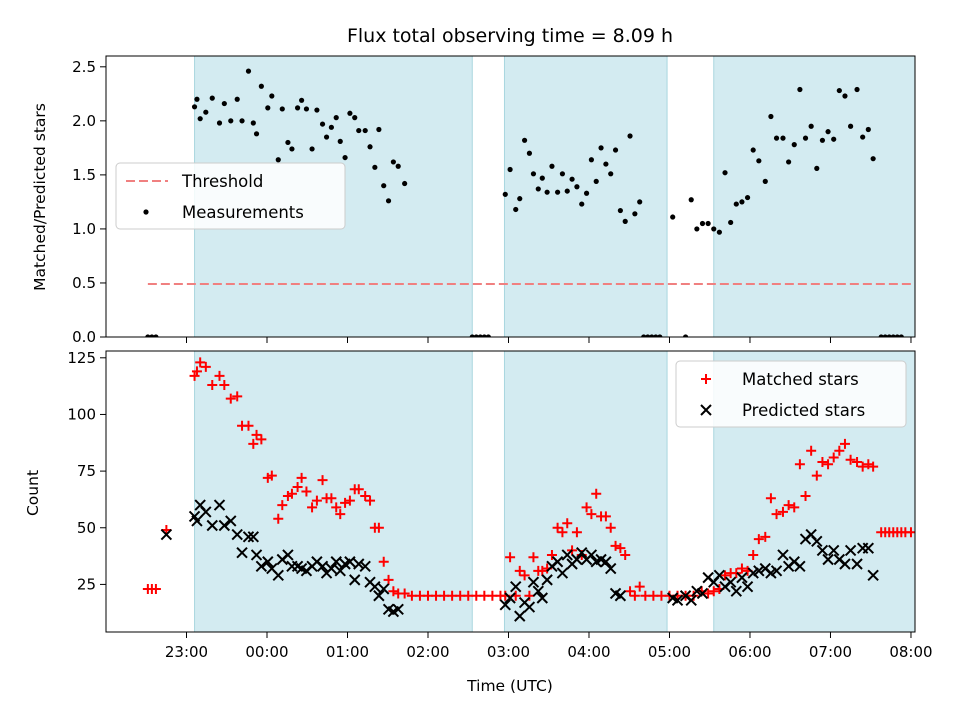 The width and height of the screenshot is (960, 720). What do you see at coordinates (510, 36) in the screenshot?
I see `chart-title: Flux total observing time = 8.09 h` at bounding box center [510, 36].